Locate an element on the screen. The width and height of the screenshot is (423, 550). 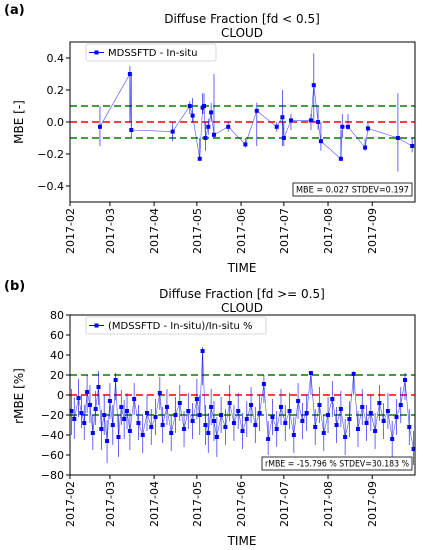
panel-a-legend-box is located at coordinates (151, 52).